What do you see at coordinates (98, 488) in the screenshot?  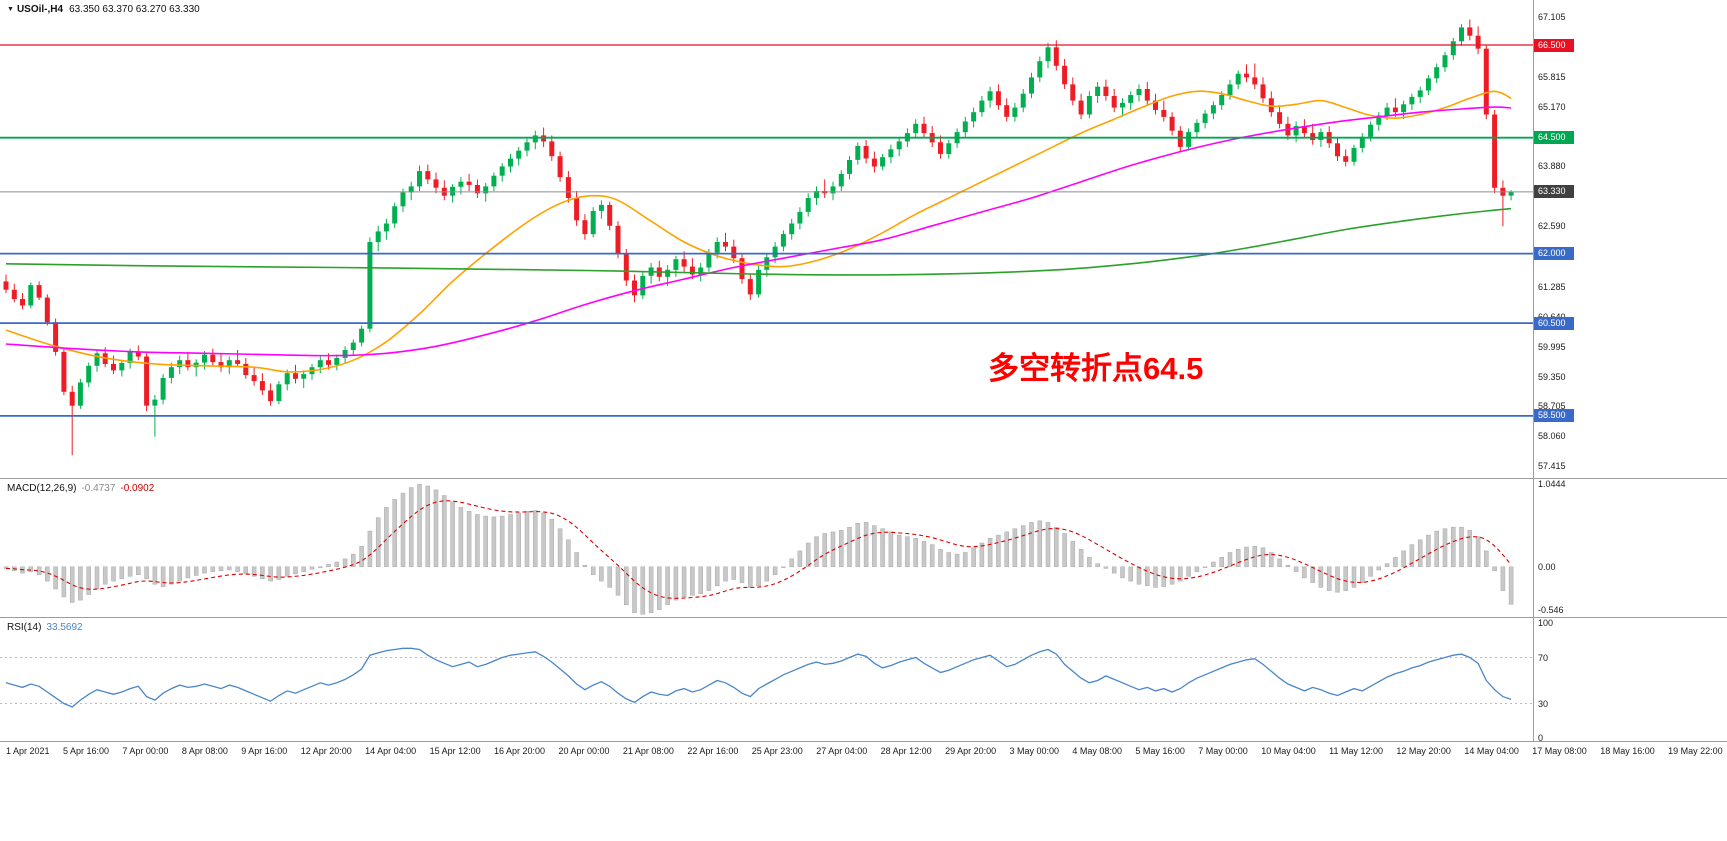 I see `macd-value: -0.4737` at bounding box center [98, 488].